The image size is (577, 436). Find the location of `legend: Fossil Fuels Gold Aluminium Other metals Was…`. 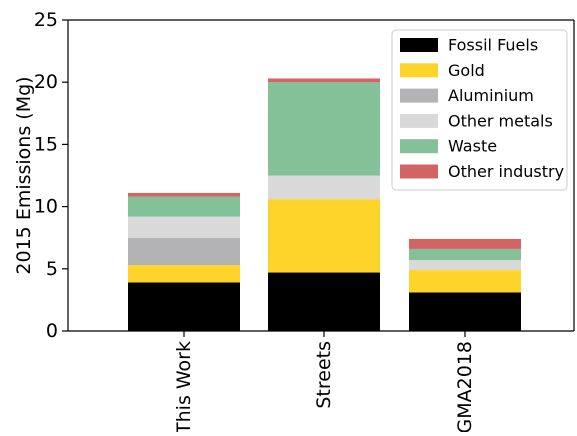

legend: Fossil Fuels Gold Aluminium Other metals Was… is located at coordinates (479, 110).